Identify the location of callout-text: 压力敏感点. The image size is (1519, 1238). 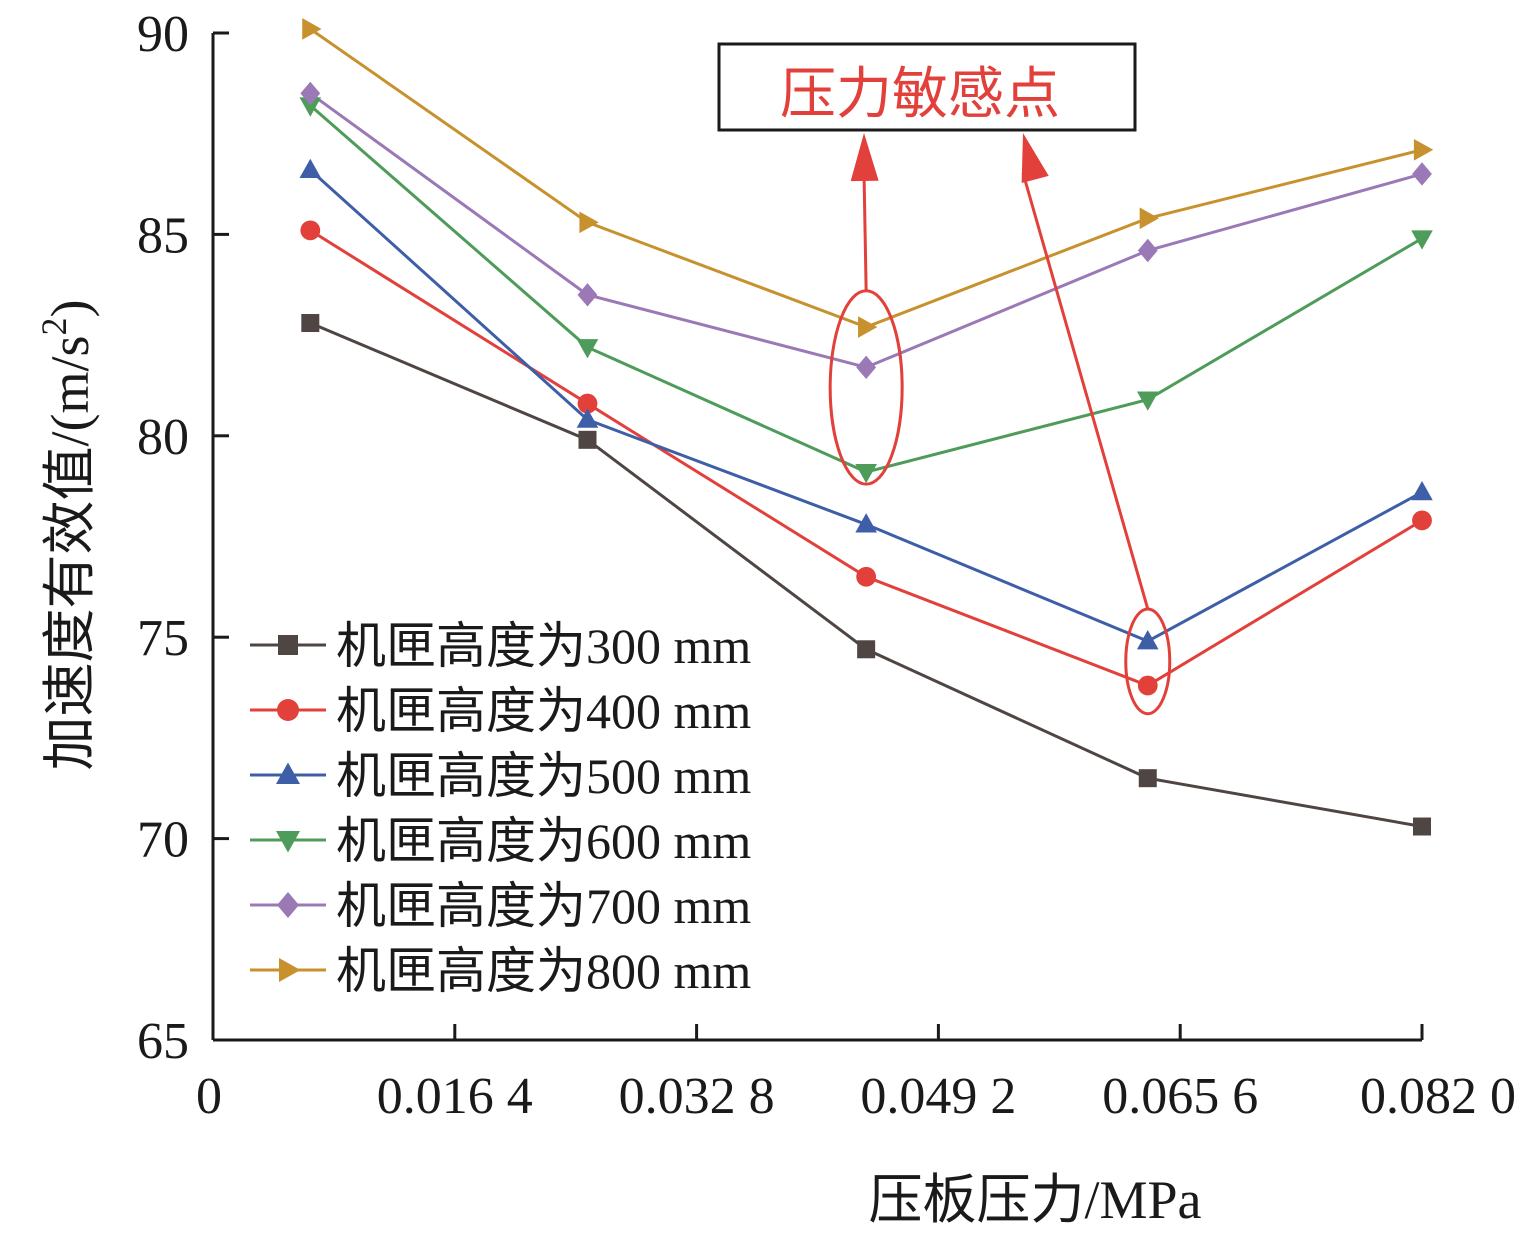
(920, 95).